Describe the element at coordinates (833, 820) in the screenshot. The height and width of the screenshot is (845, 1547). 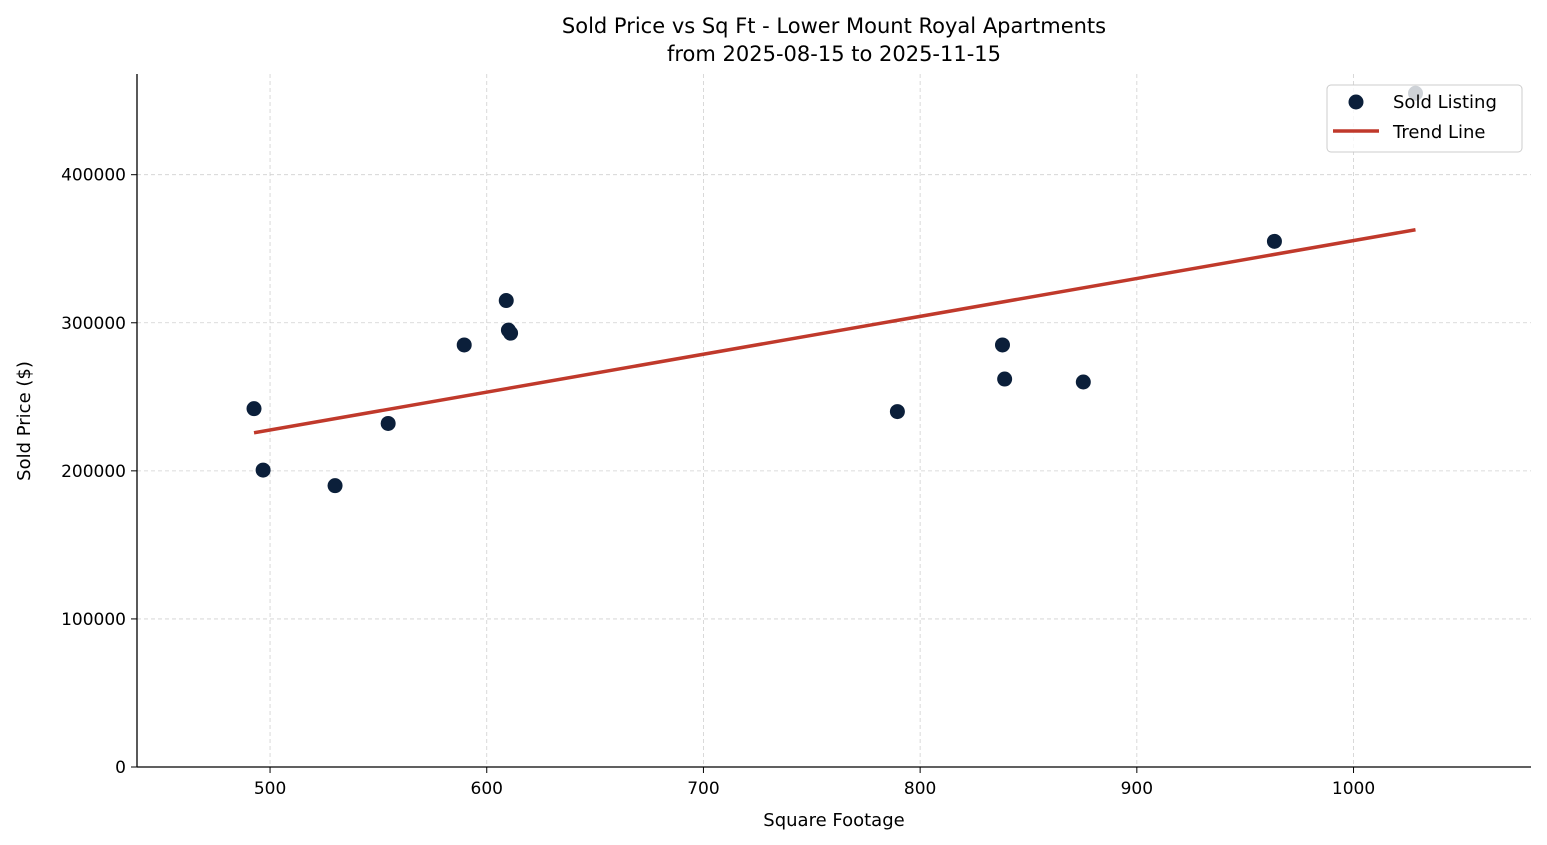
I see `x-axis-label: Square Footage` at that location.